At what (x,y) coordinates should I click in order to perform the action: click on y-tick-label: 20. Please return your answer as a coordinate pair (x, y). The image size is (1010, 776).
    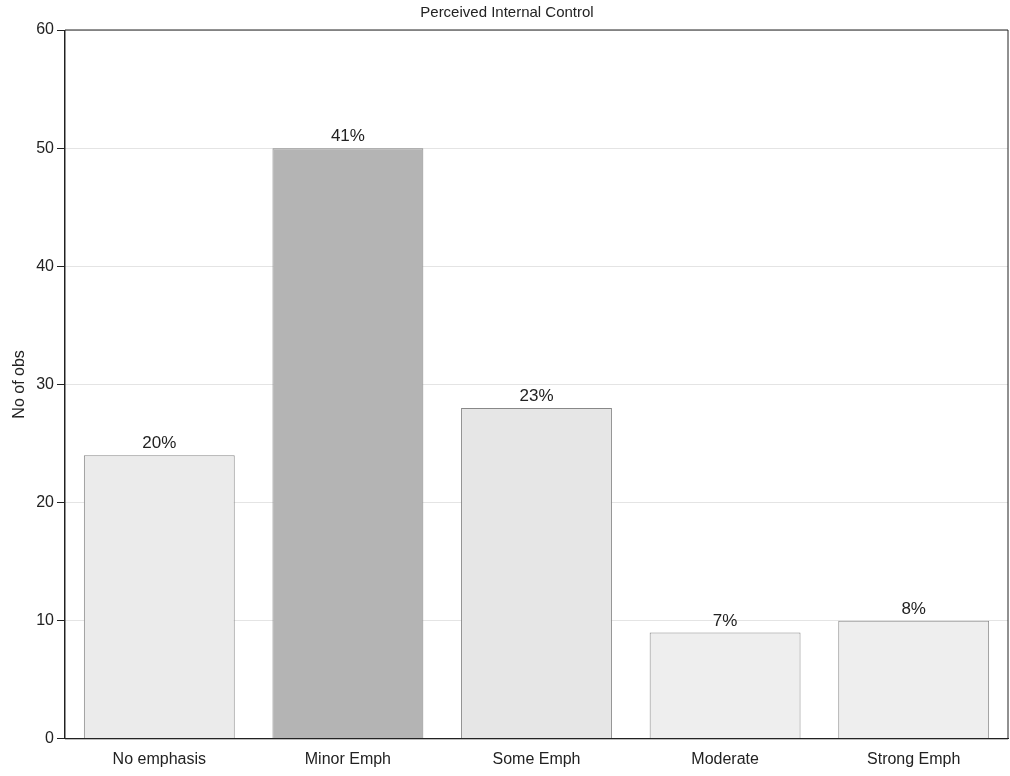
    Looking at the image, I should click on (45, 501).